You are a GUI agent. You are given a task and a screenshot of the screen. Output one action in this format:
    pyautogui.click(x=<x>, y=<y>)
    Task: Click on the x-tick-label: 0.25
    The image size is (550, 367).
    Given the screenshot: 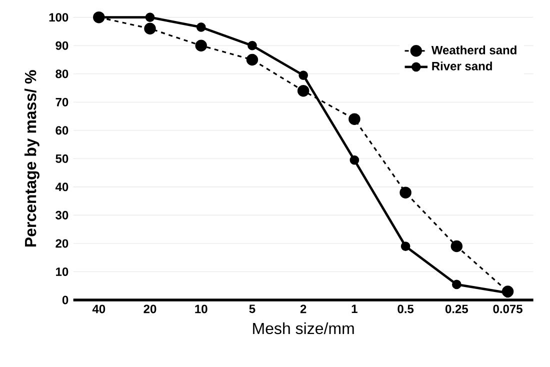 What is the action you would take?
    pyautogui.click(x=456, y=309)
    